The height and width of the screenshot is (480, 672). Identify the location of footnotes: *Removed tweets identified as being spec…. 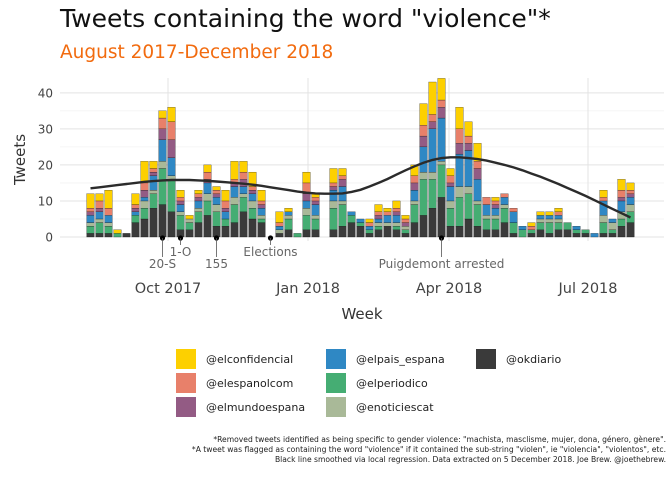
(336, 450).